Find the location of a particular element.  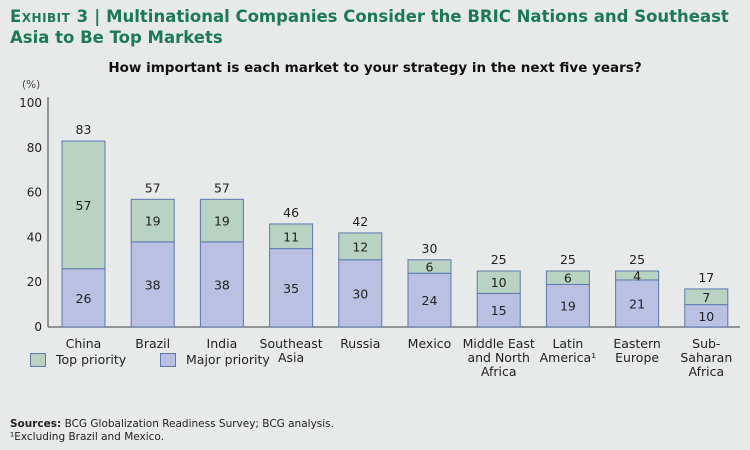

legend-label: Top priority is located at coordinates (91, 359).